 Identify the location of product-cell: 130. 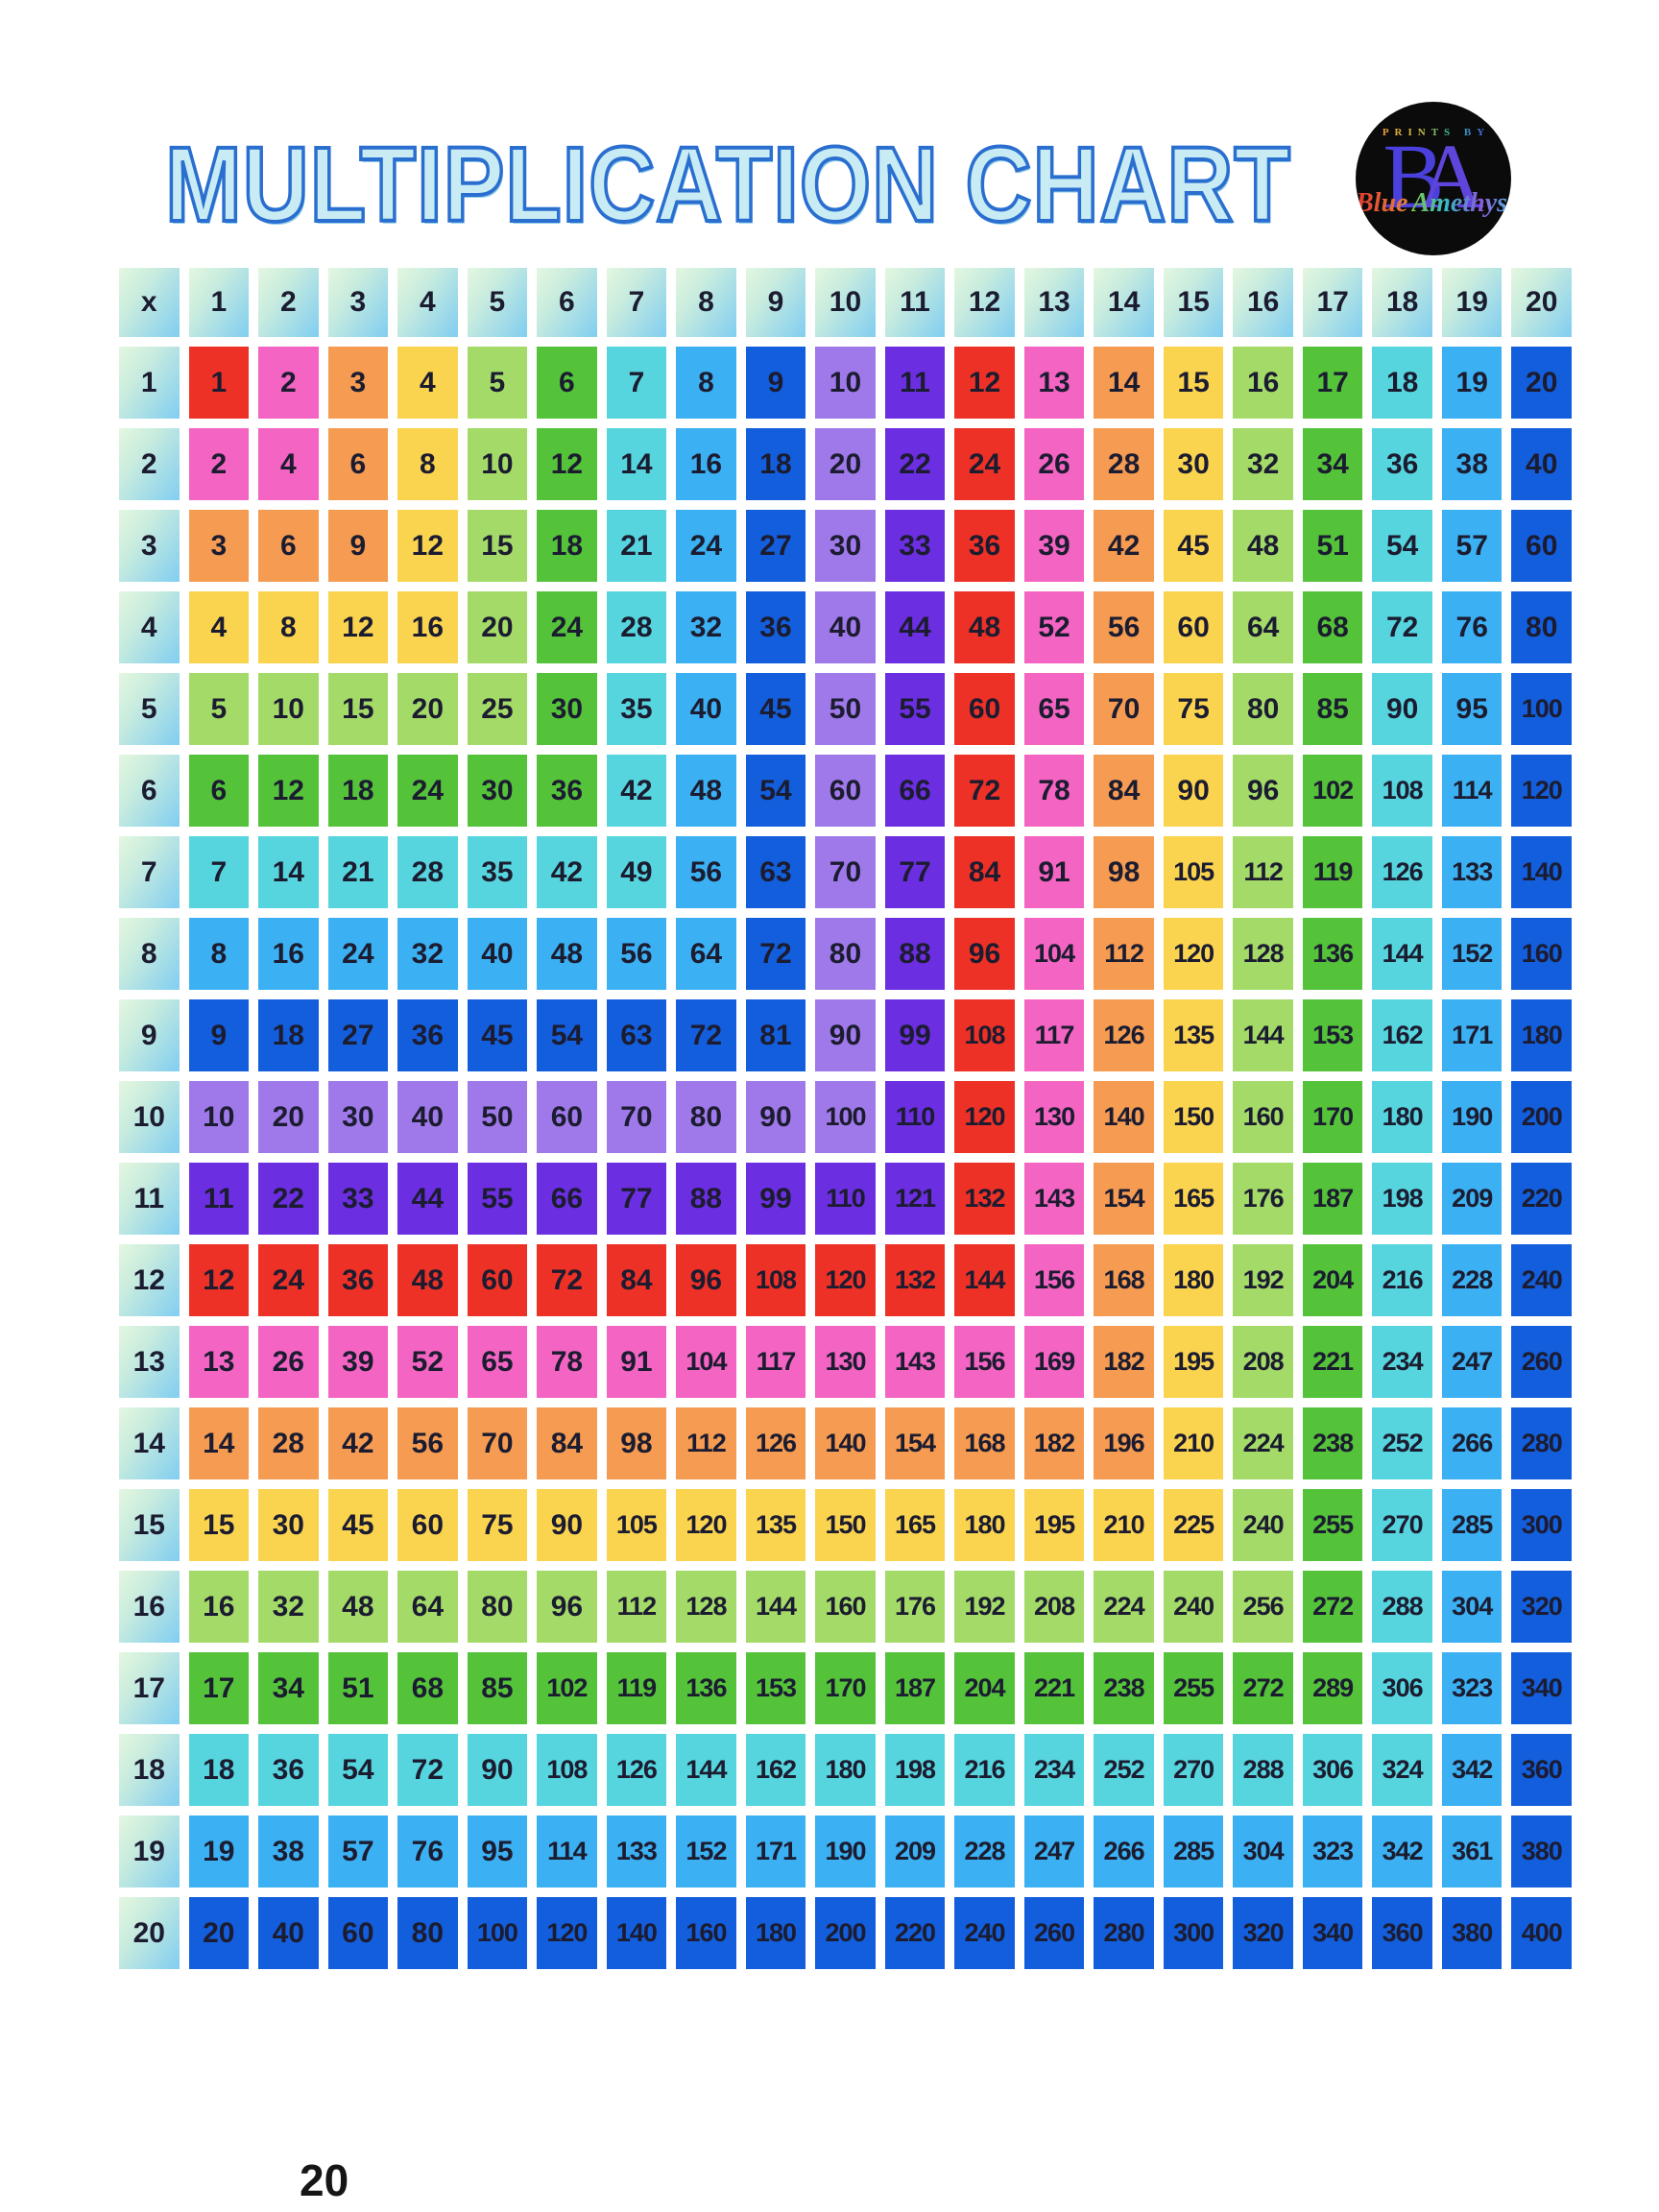
(1054, 1117).